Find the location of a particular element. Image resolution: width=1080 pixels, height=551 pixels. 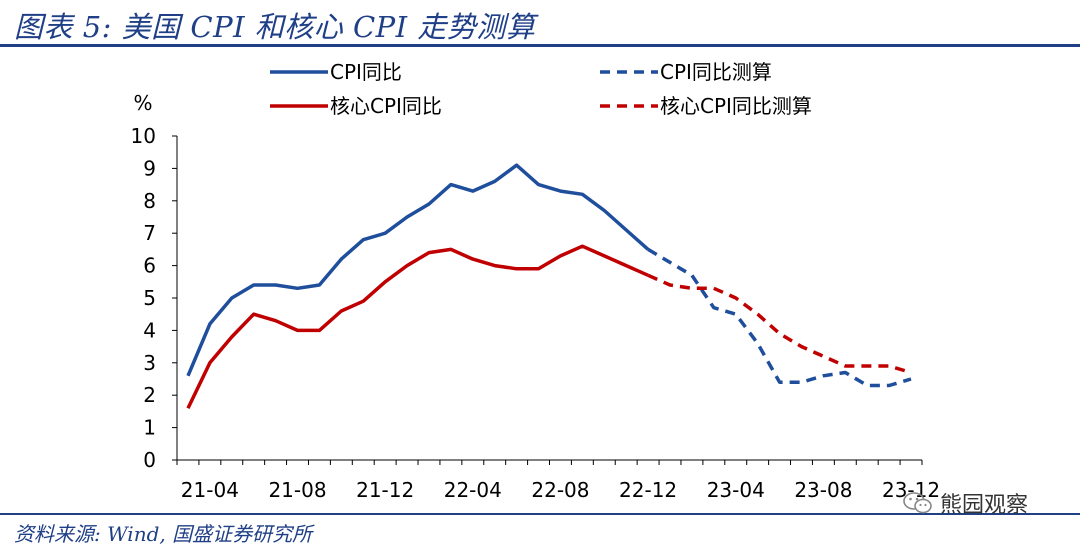

x-tick-label: 23-04 is located at coordinates (736, 490).